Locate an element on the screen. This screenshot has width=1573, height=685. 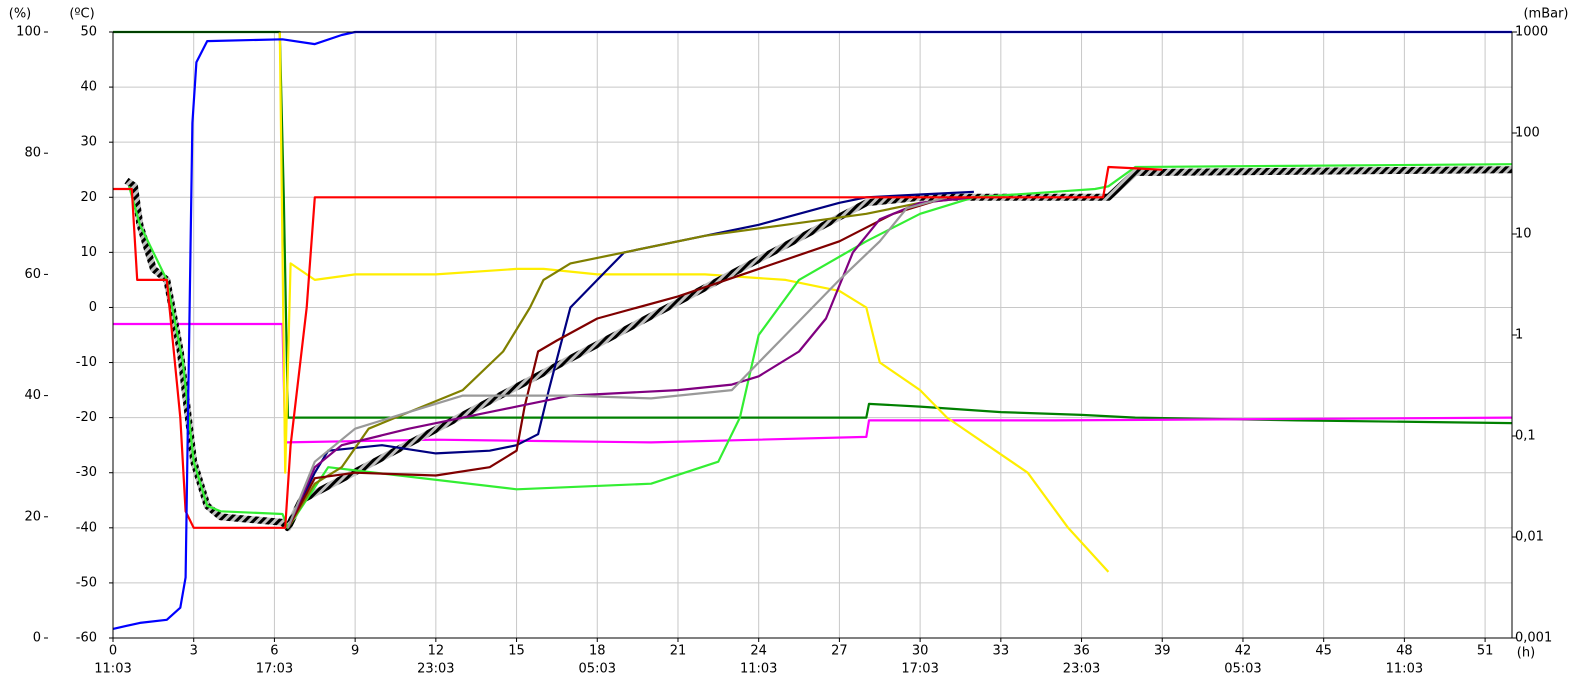
y2-tick-label: 40 is located at coordinates (32, 395).